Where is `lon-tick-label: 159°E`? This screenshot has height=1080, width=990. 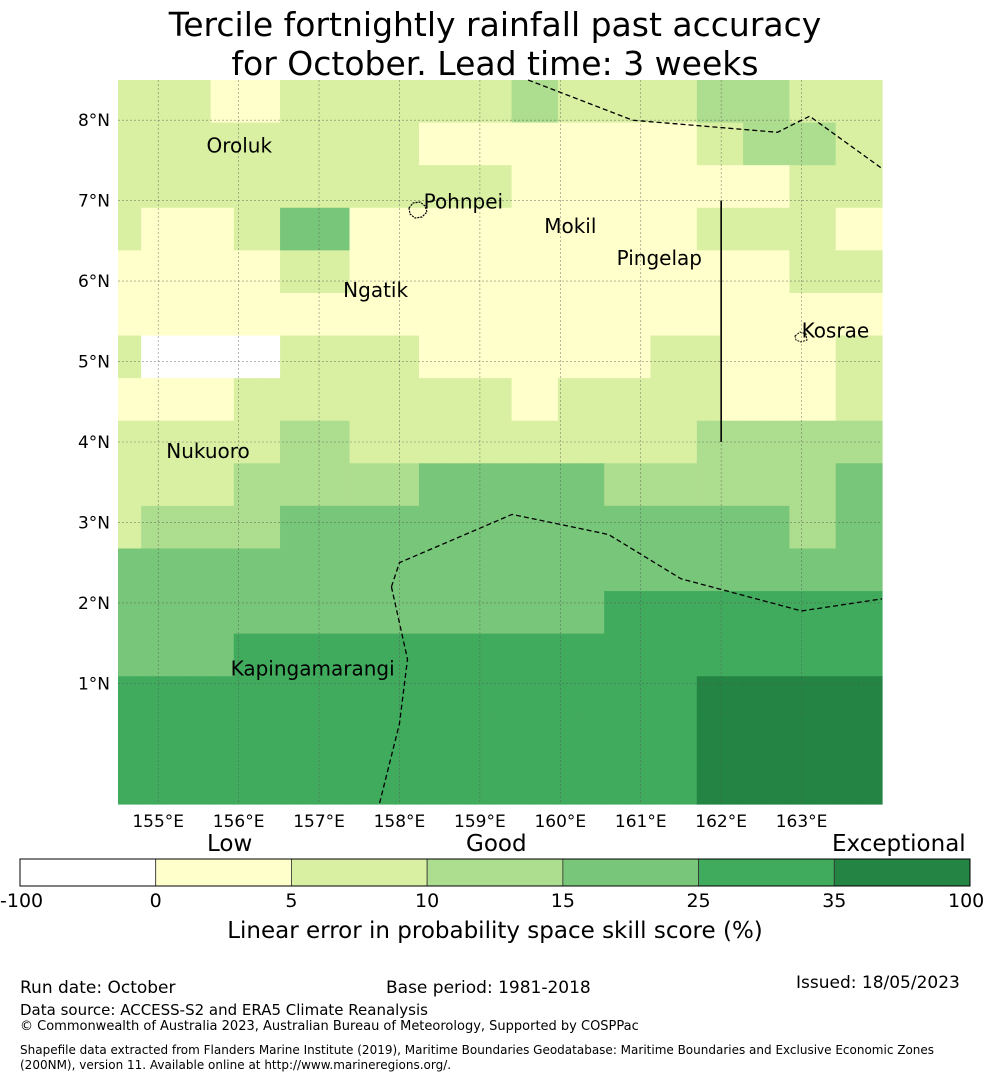 lon-tick-label: 159°E is located at coordinates (480, 822).